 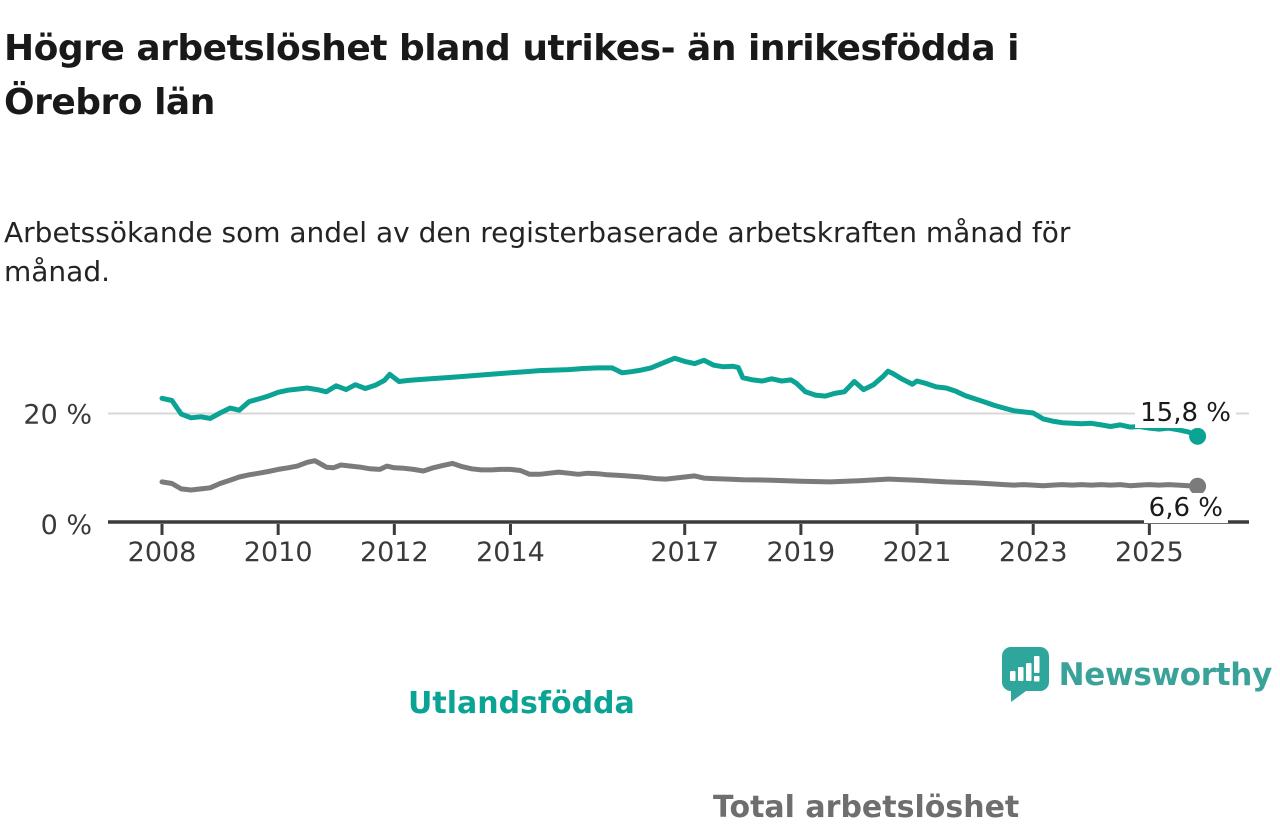 What do you see at coordinates (917, 552) in the screenshot?
I see `x-axis-tick-label-2021: 2021` at bounding box center [917, 552].